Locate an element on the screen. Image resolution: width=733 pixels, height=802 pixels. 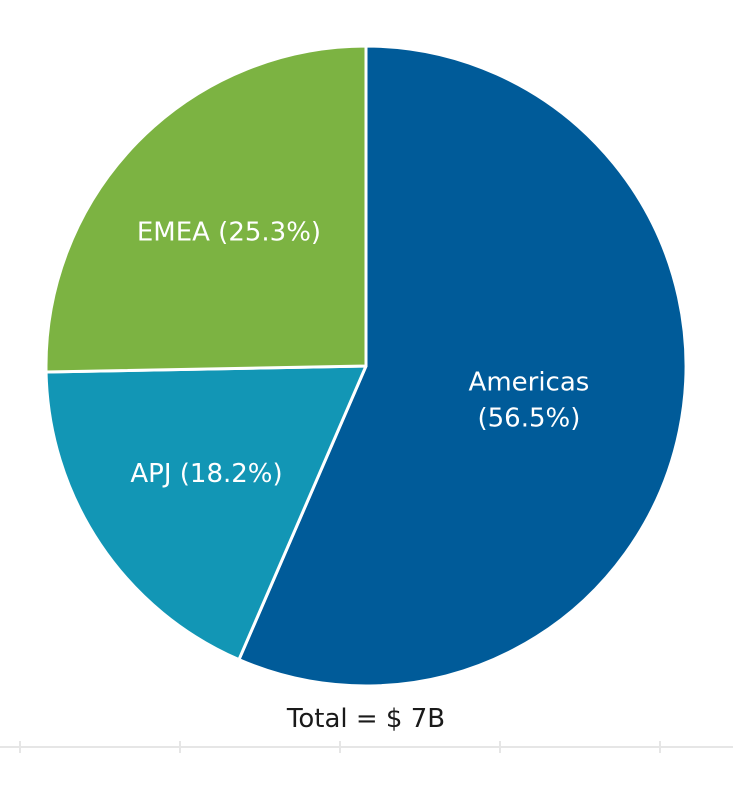
pie-label-emea: EMEA (25.3%) is located at coordinates (229, 233).